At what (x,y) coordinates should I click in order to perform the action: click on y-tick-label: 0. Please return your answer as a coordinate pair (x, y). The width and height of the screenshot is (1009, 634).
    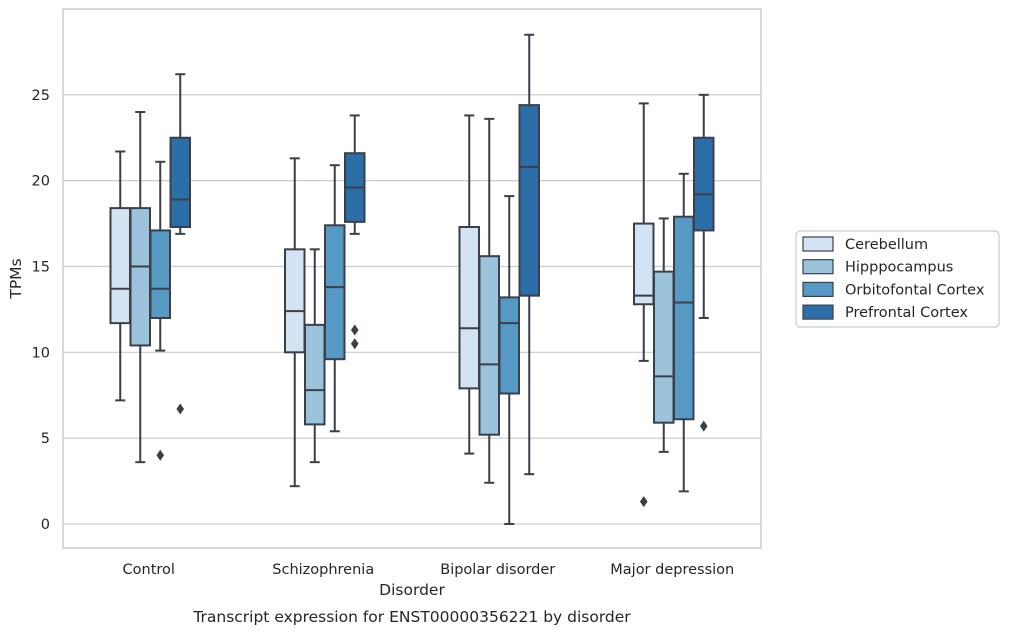
    Looking at the image, I should click on (45, 525).